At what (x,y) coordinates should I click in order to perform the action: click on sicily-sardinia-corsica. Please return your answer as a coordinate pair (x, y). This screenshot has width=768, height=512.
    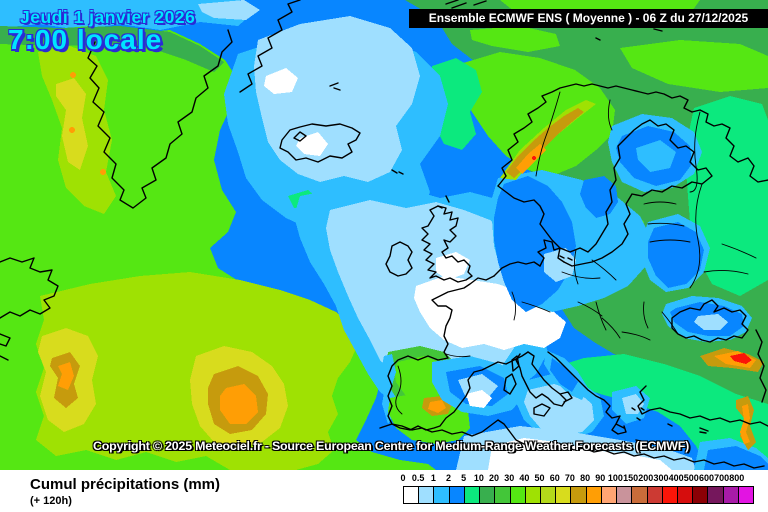
    Looking at the image, I should click on (527, 386).